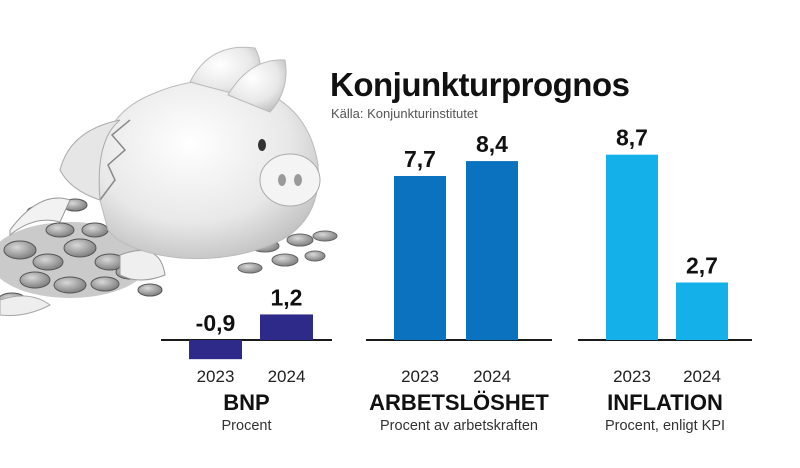 Image resolution: width=800 pixels, height=468 pixels. I want to click on inflation-category-label-2023: 2023, so click(632, 376).